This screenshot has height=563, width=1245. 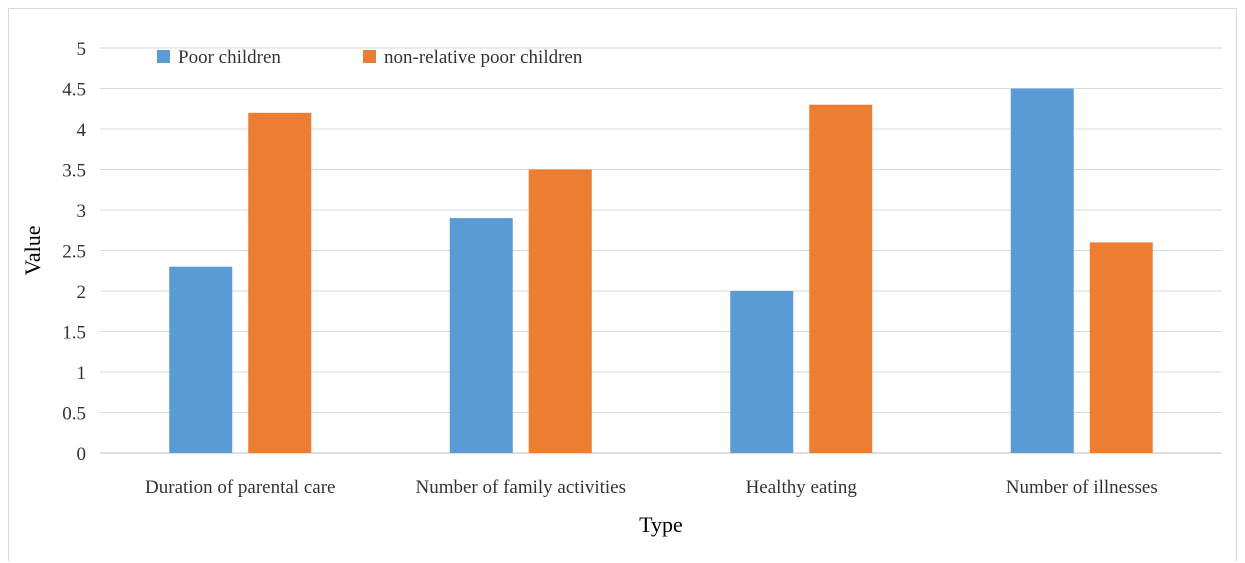 What do you see at coordinates (82, 373) in the screenshot?
I see `y-tick-label: 1` at bounding box center [82, 373].